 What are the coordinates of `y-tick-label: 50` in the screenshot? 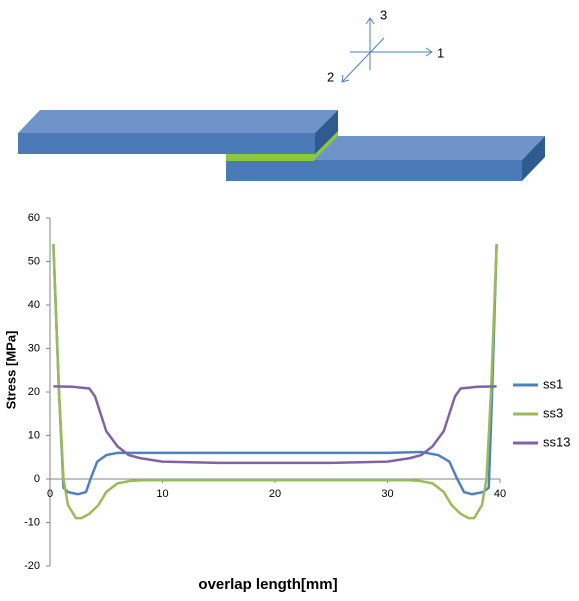 It's located at (34, 261).